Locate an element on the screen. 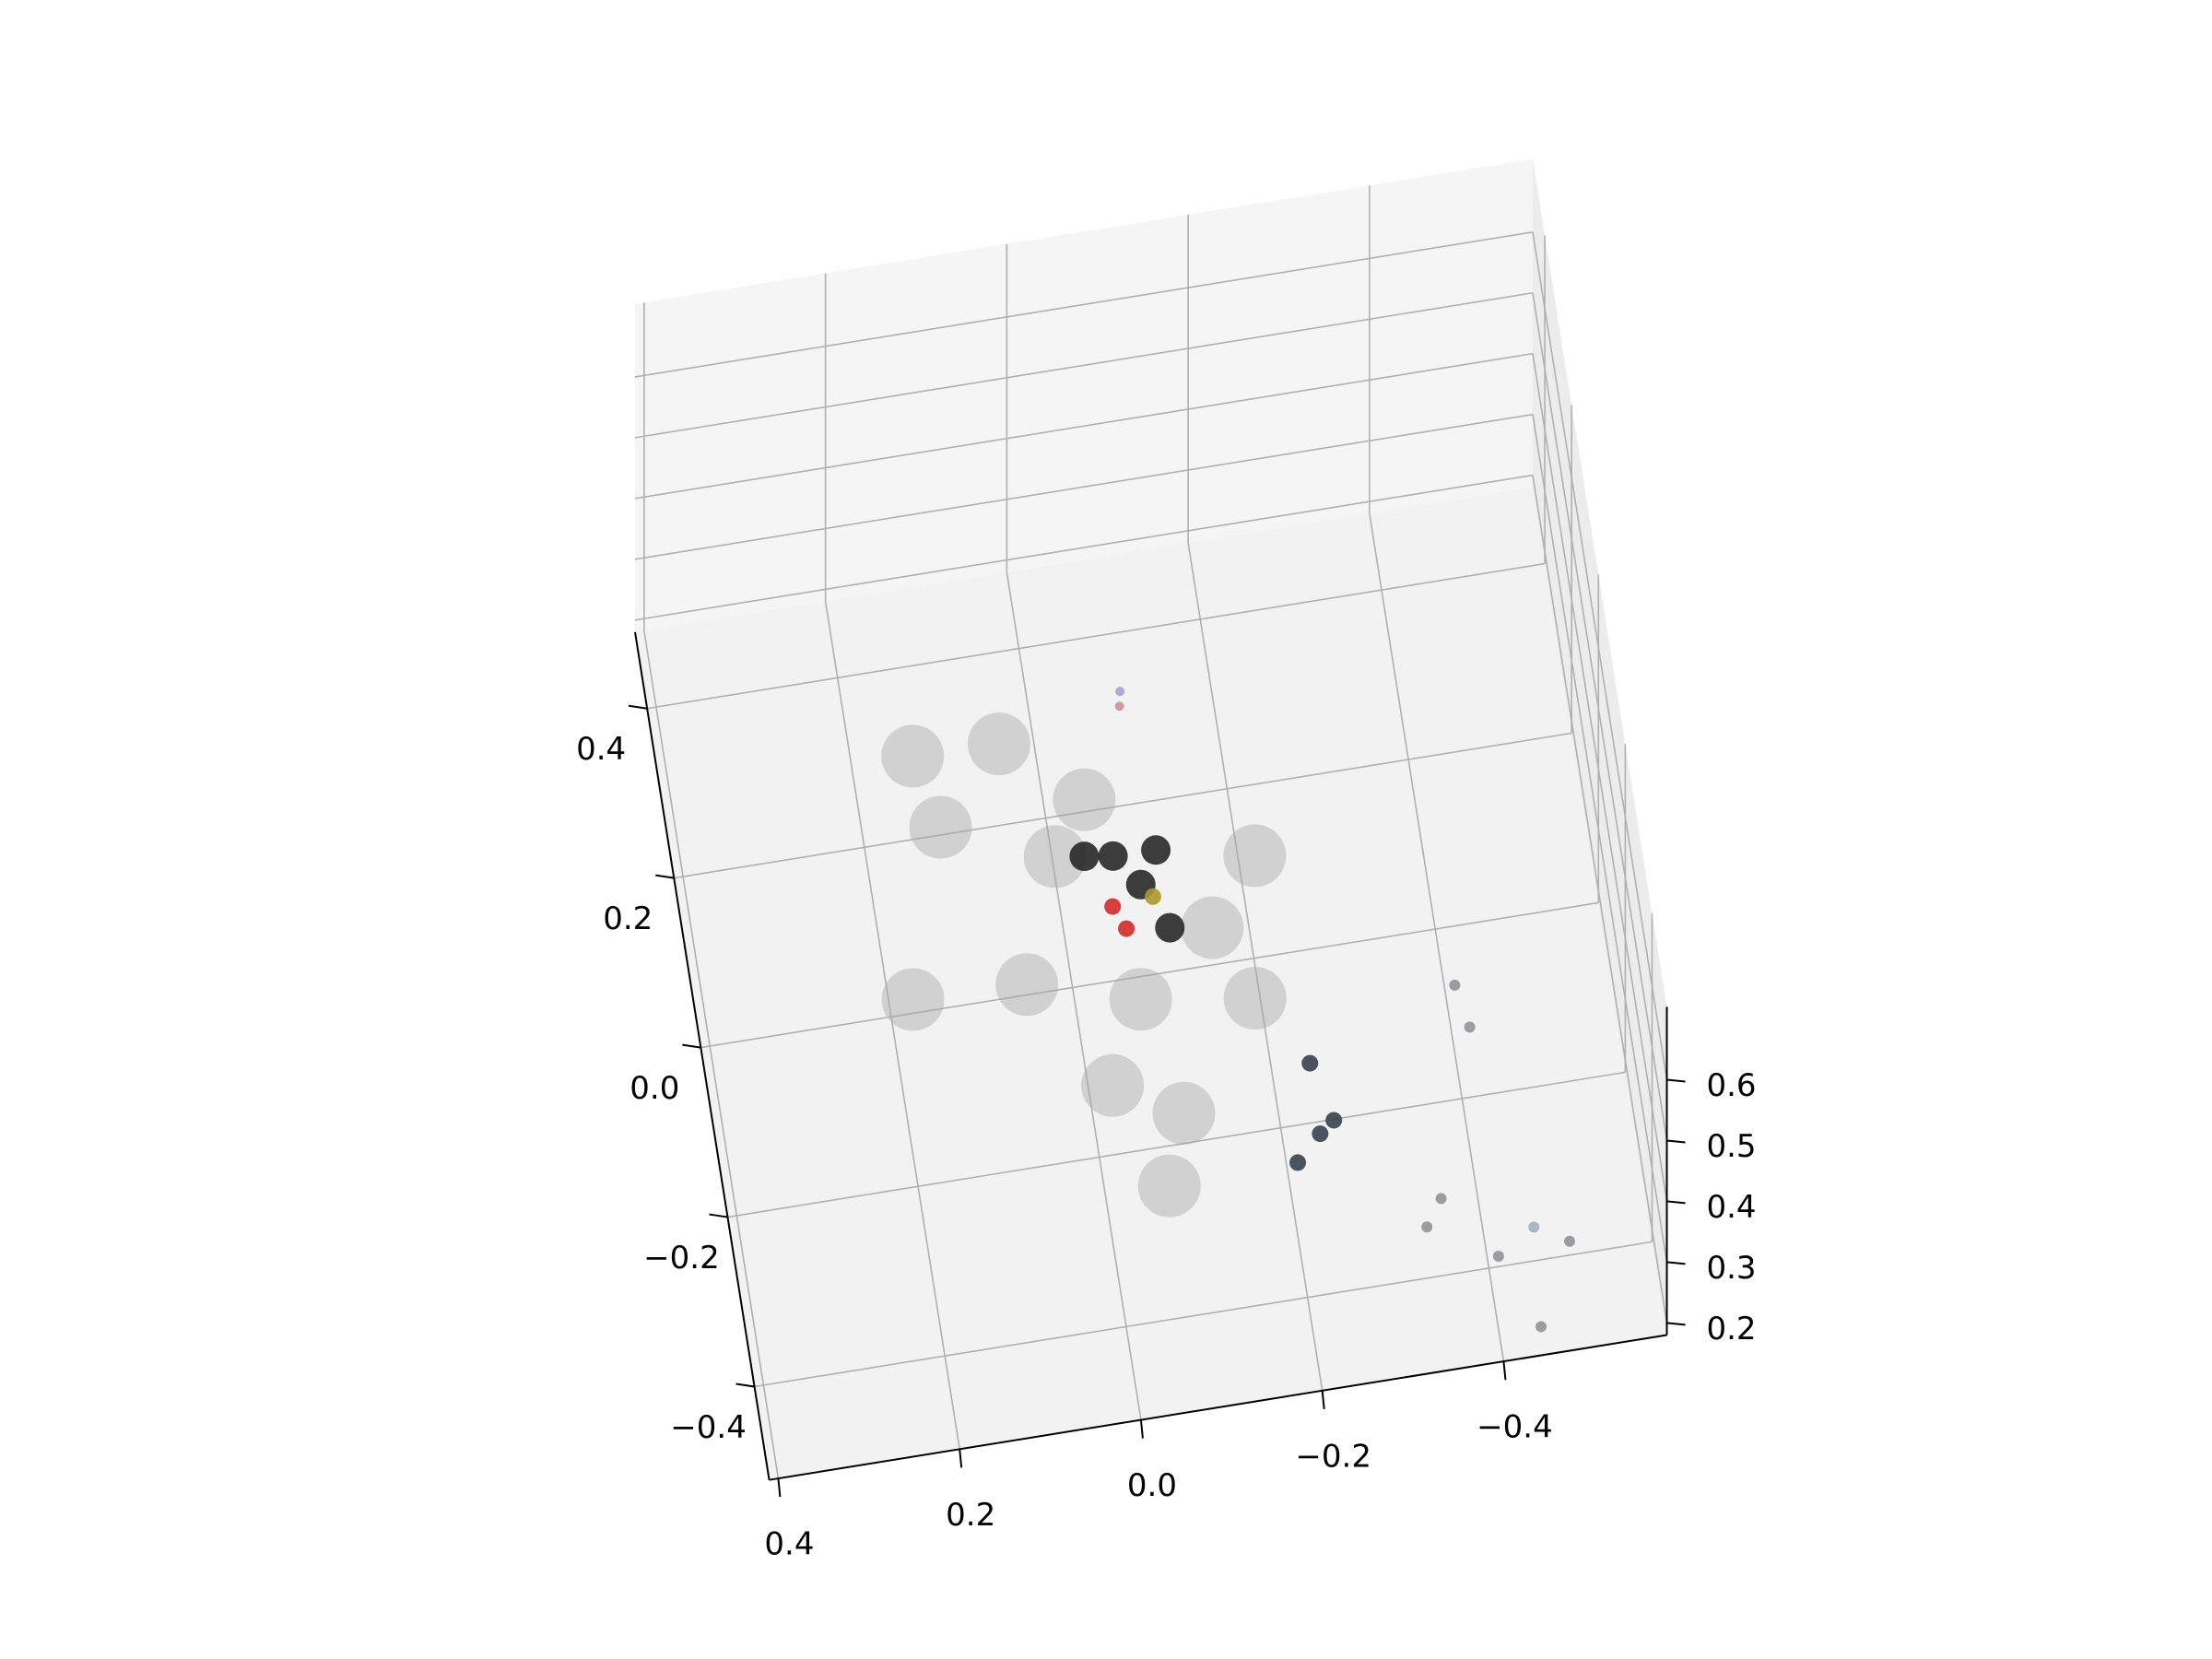 The width and height of the screenshot is (2212, 1659). y-tick-label: −0.2 is located at coordinates (681, 1258).